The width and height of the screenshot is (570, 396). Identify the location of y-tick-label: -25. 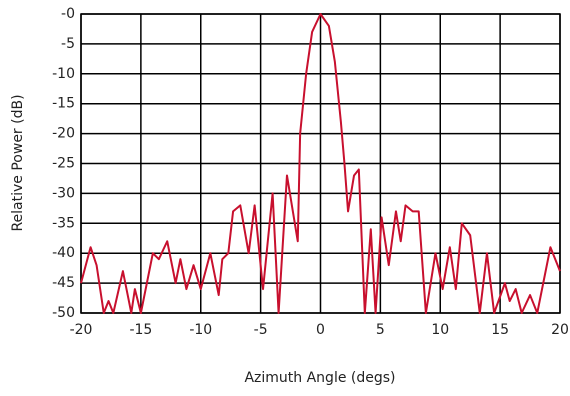
(63, 164).